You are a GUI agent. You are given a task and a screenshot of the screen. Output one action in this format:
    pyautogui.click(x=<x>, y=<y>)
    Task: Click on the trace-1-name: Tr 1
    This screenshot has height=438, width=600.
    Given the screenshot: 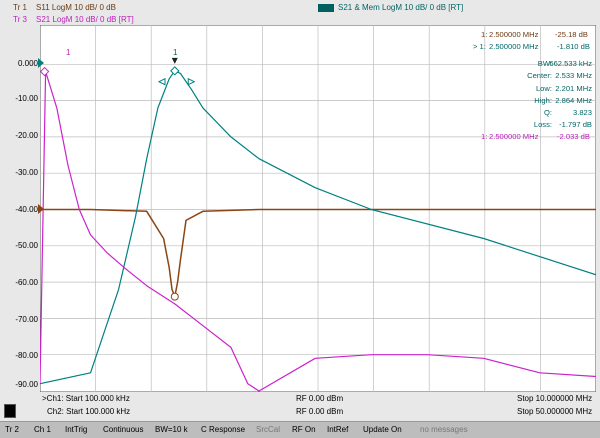 What is the action you would take?
    pyautogui.click(x=20, y=7)
    